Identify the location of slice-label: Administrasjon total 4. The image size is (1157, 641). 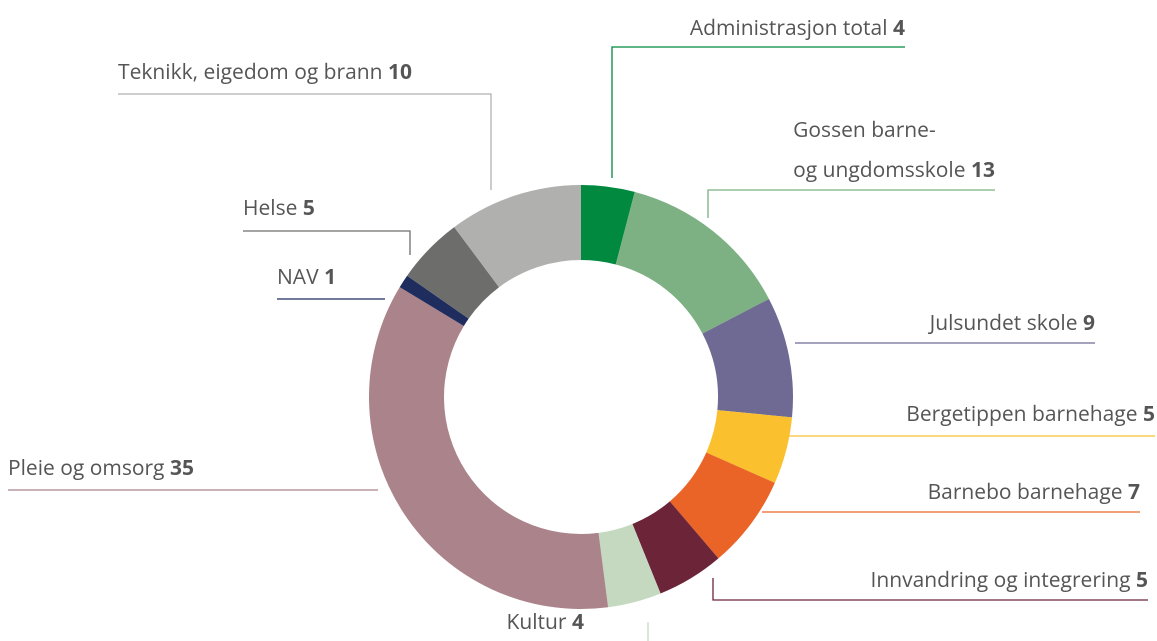
(797, 28).